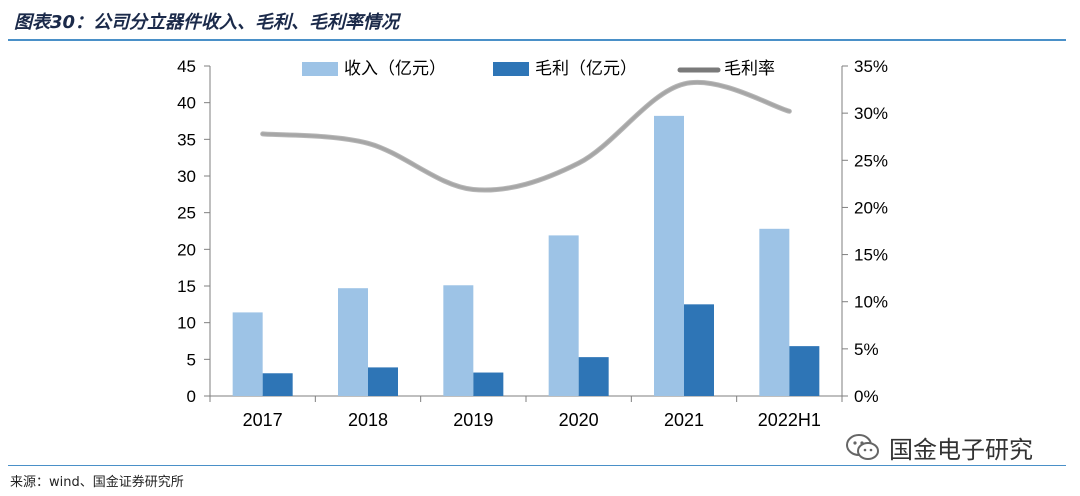 Image resolution: width=1080 pixels, height=496 pixels. What do you see at coordinates (537, 40) in the screenshot?
I see `title-rule` at bounding box center [537, 40].